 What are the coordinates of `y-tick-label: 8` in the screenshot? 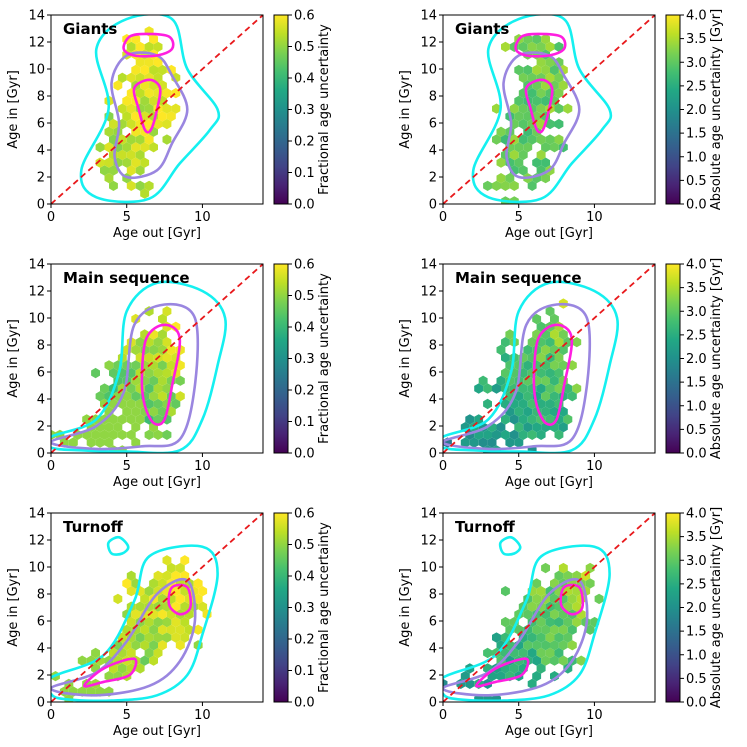 It's located at (41, 346).